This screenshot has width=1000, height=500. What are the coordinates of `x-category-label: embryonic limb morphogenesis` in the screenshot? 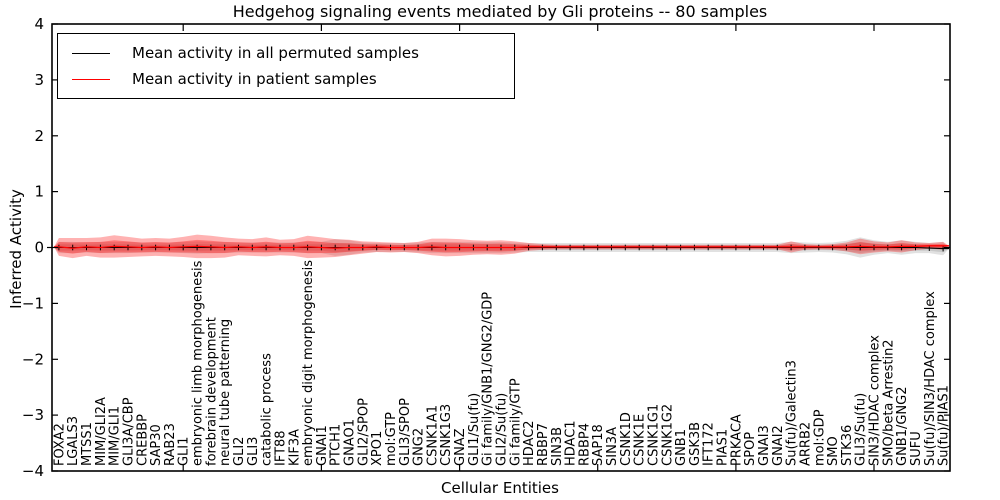 It's located at (198, 363).